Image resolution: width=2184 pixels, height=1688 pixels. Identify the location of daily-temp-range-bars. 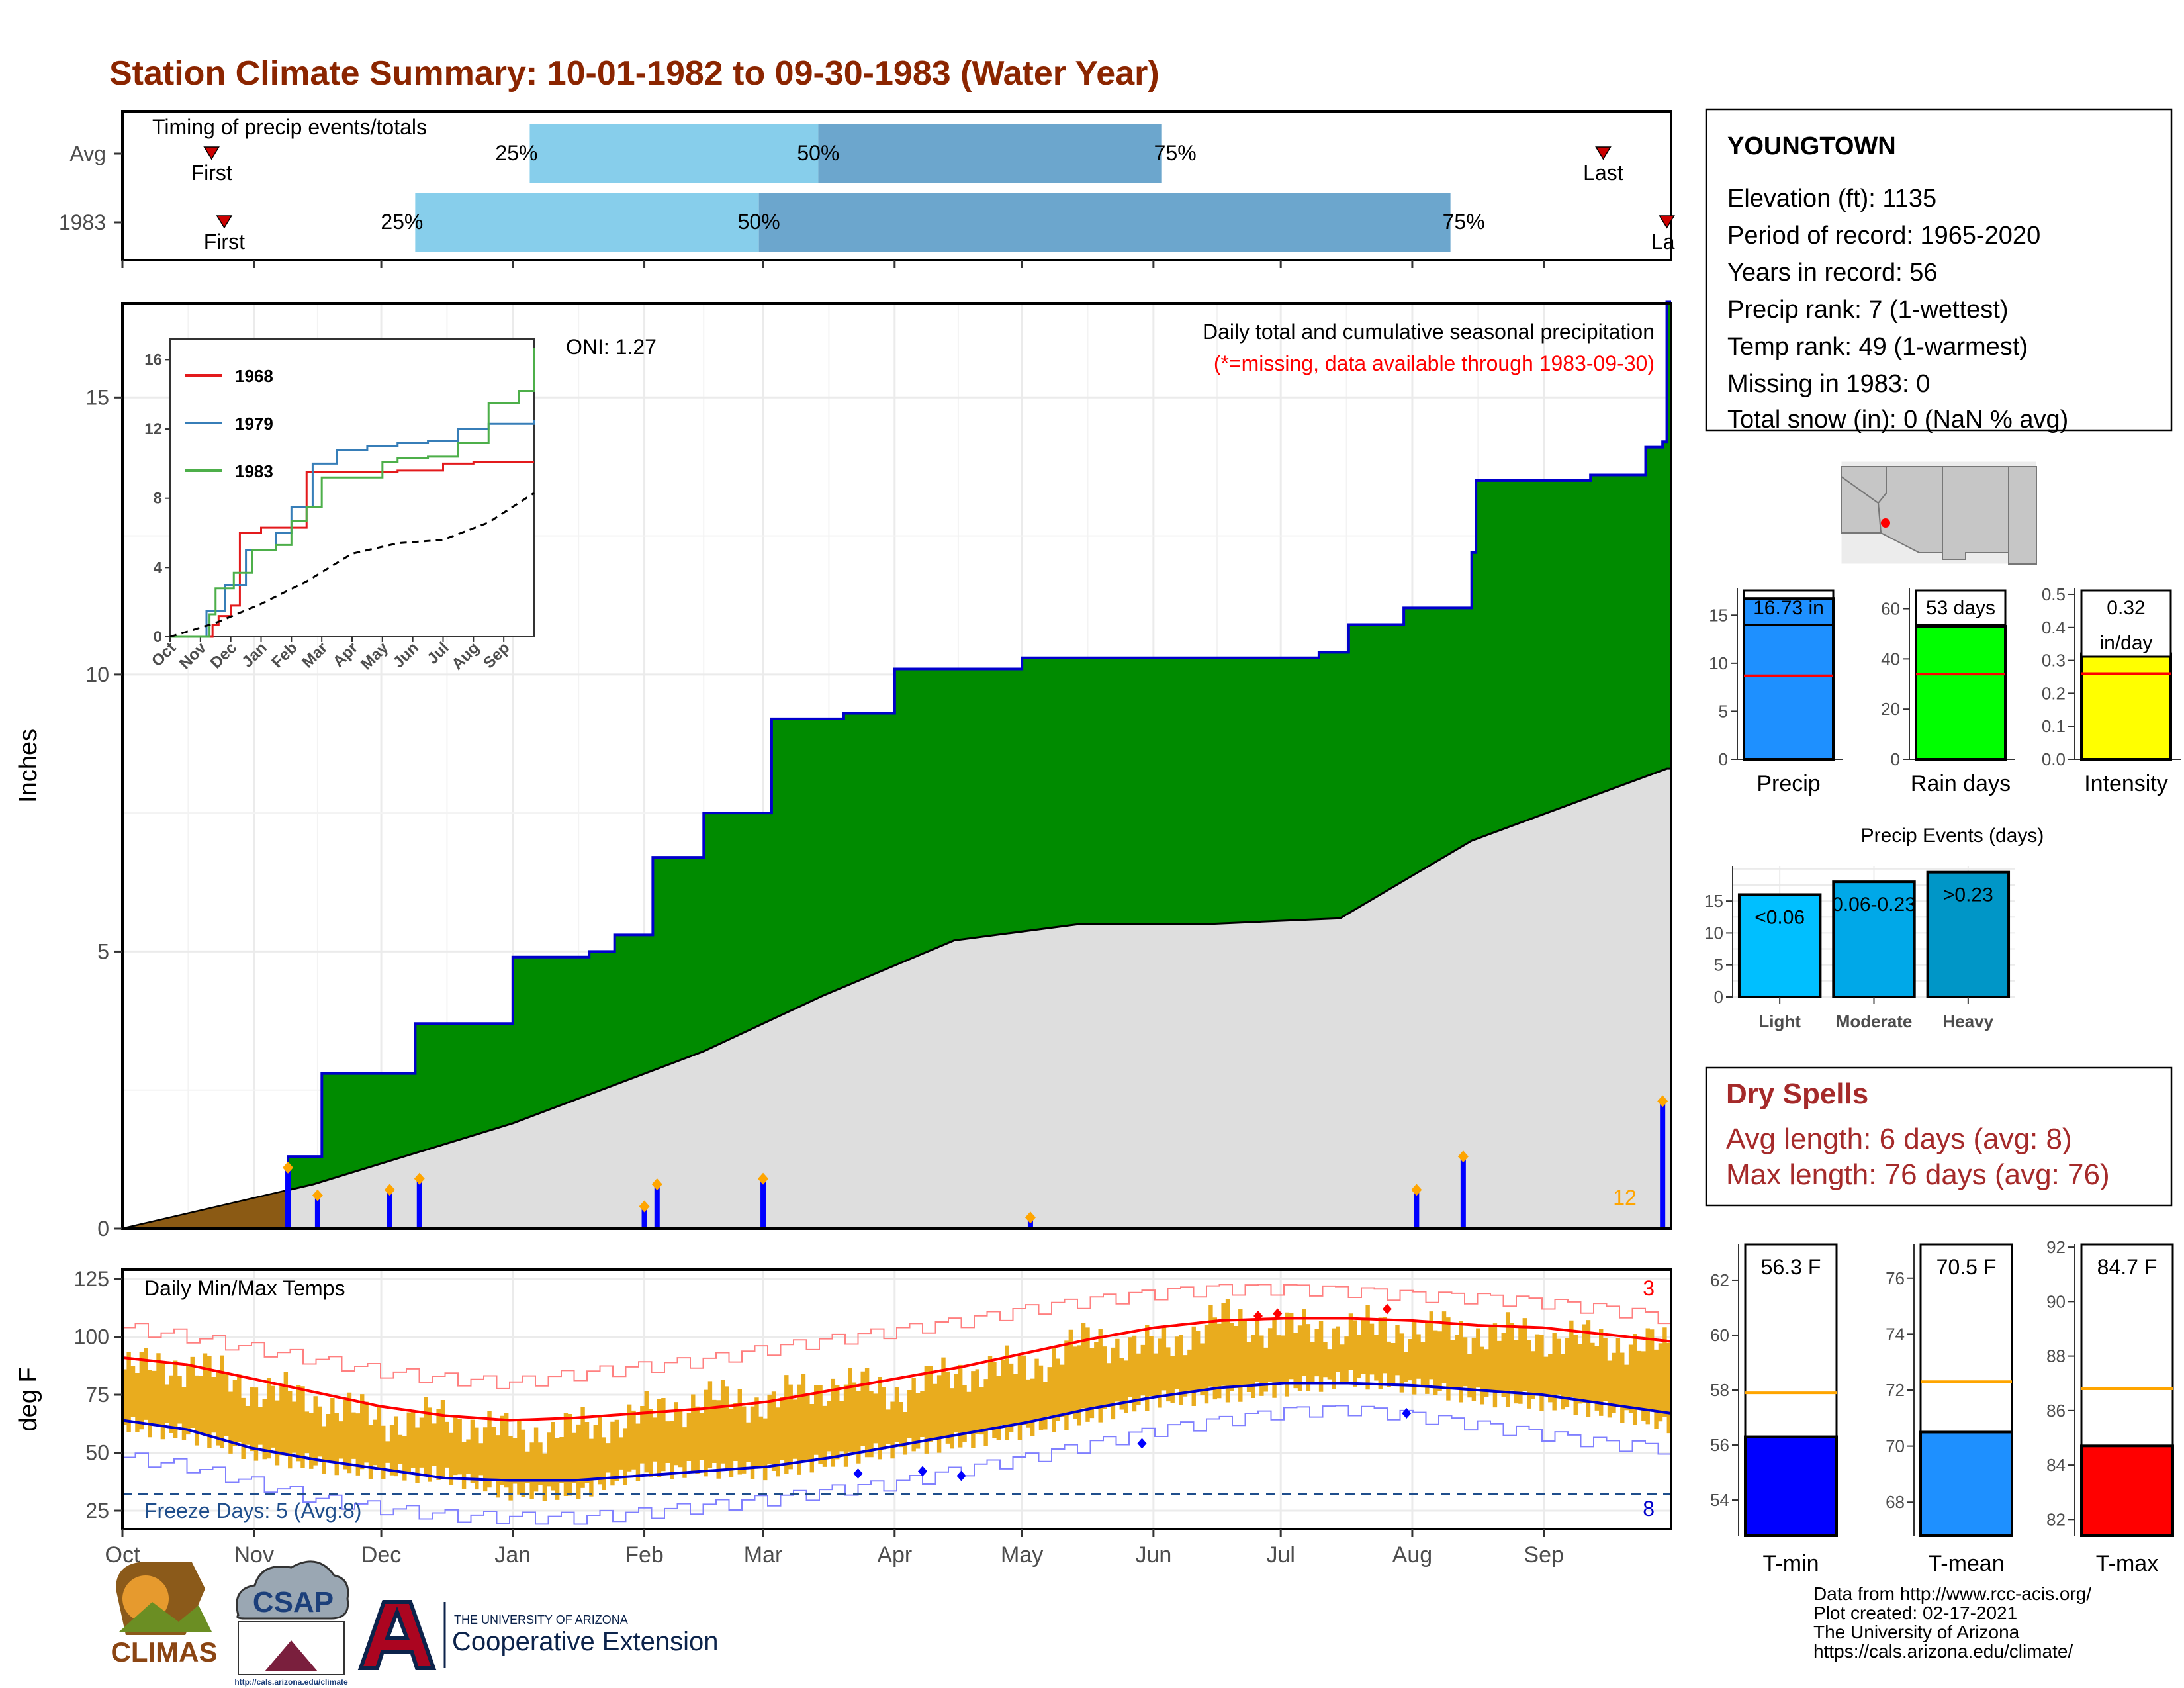
(896, 1400).